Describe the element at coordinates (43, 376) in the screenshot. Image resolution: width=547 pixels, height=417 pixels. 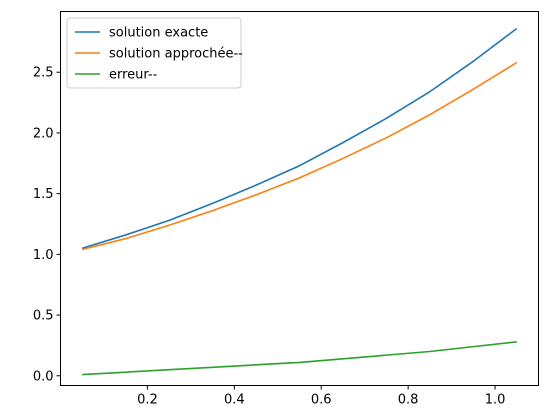
I see `y-tick-label: 0.0` at that location.